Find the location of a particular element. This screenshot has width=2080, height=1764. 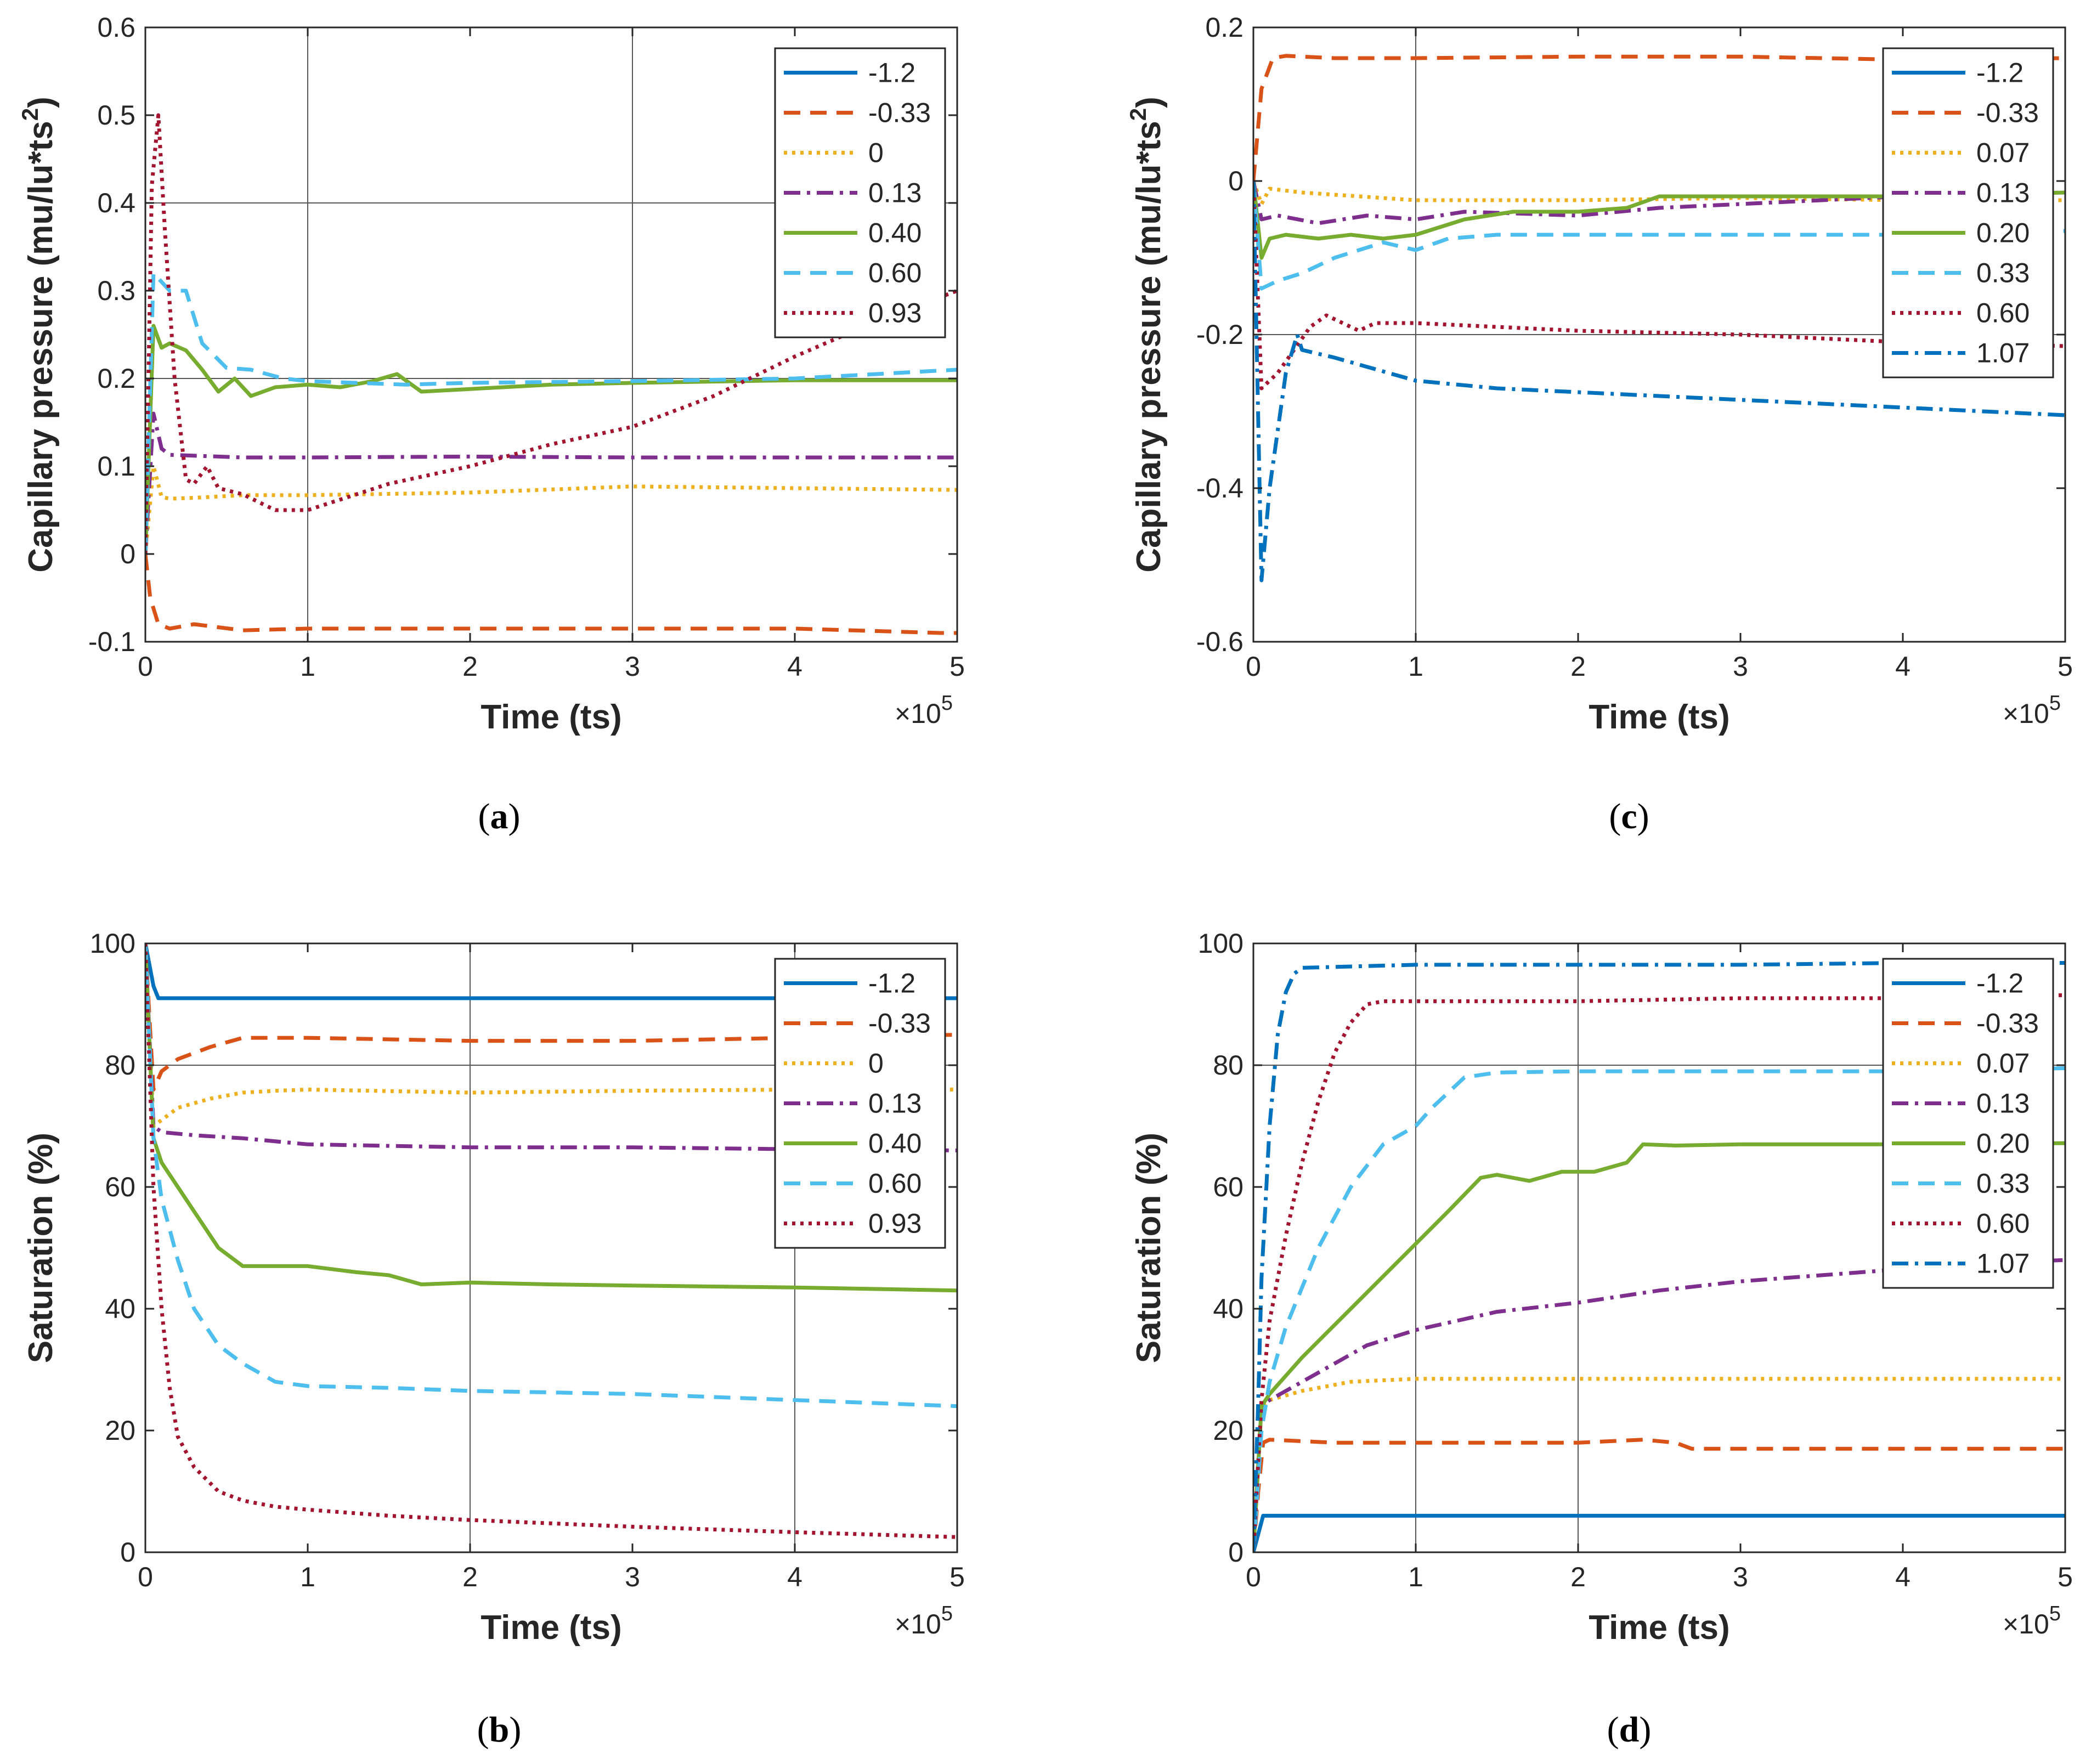

legend-label: 0.93 is located at coordinates (895, 313).